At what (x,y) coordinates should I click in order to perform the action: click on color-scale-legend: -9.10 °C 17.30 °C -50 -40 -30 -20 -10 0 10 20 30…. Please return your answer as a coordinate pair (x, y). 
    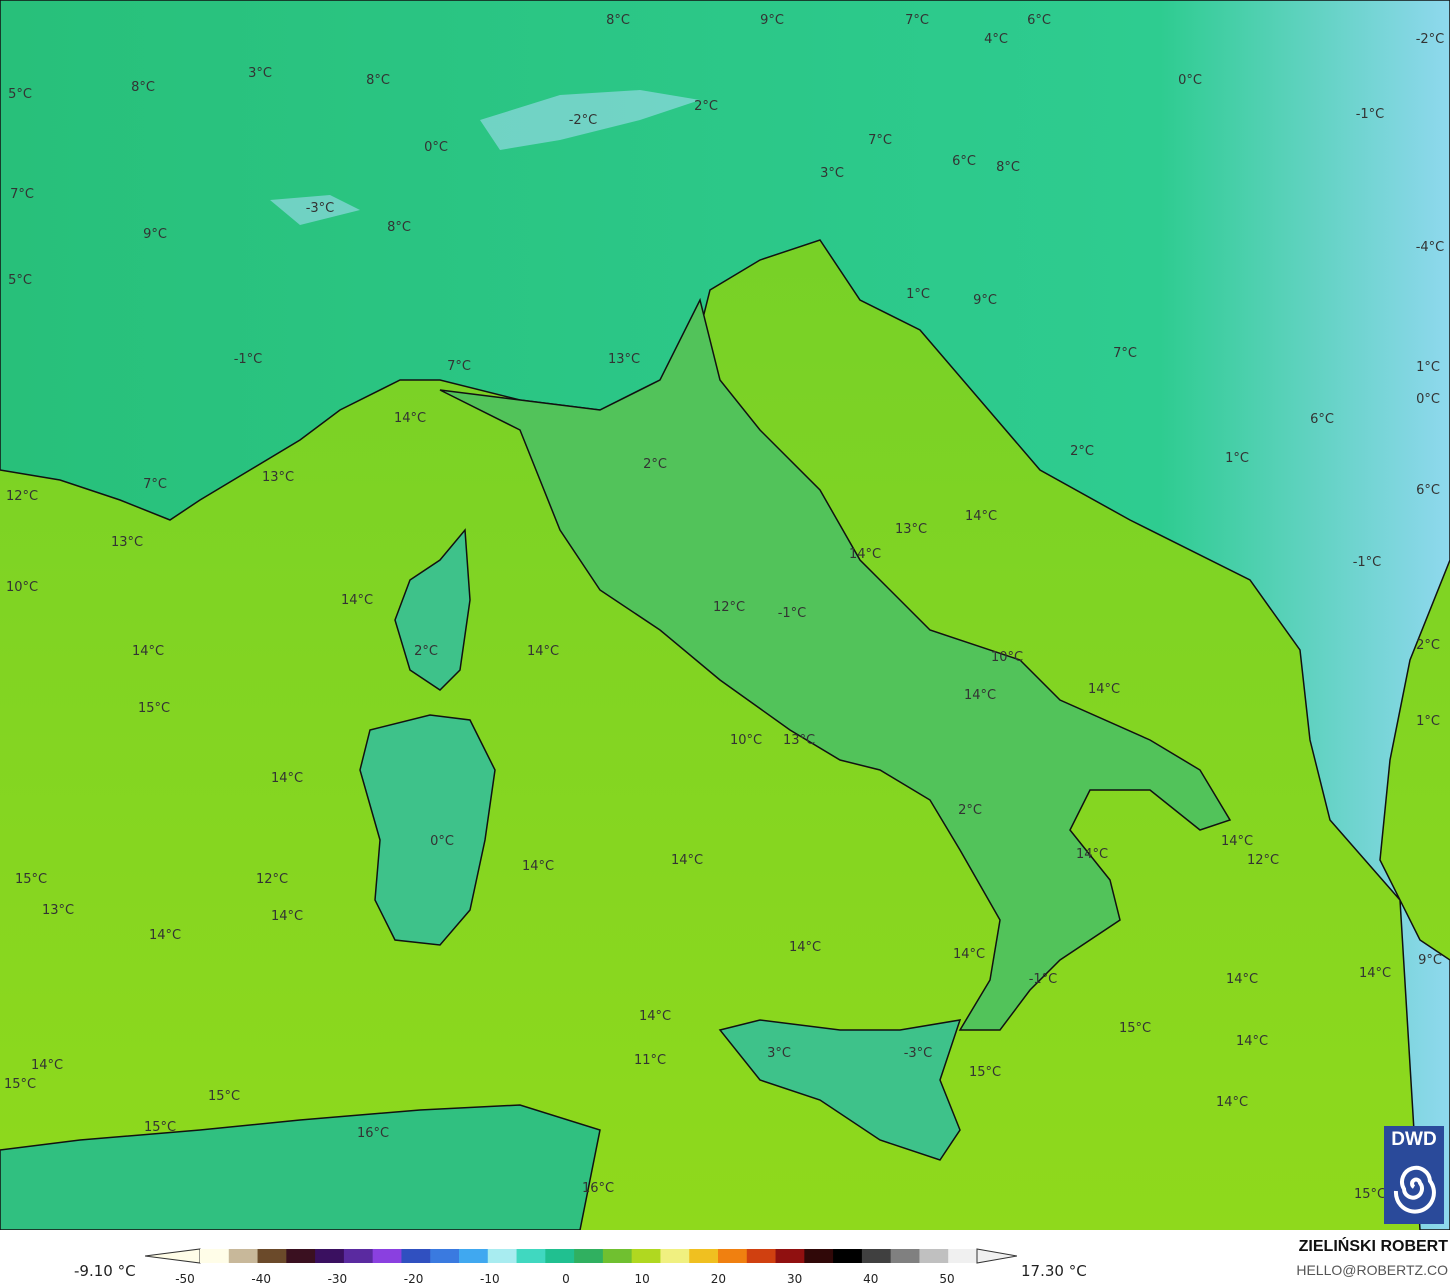
    Looking at the image, I should click on (725, 1258).